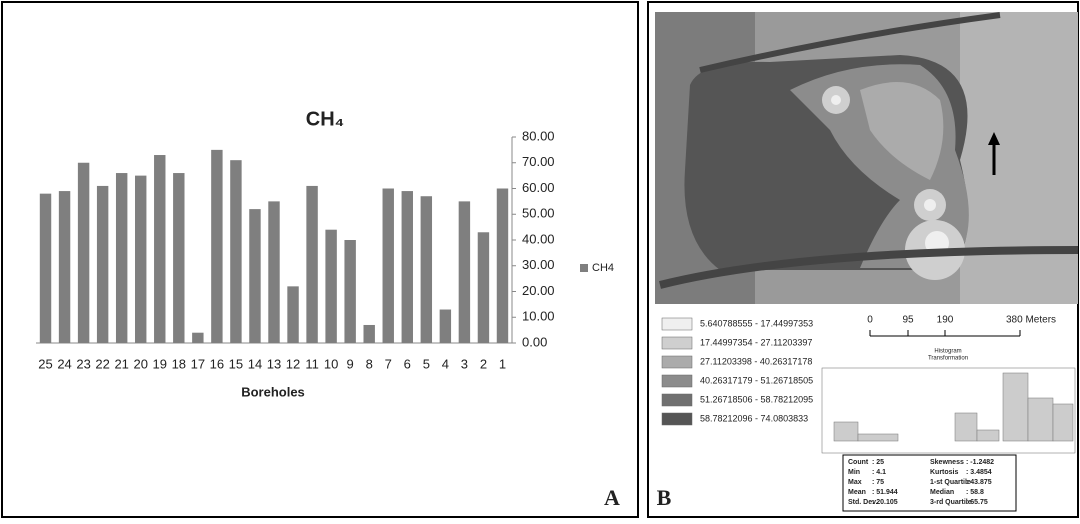  I want to click on x-tick-label: 25, so click(45, 363).